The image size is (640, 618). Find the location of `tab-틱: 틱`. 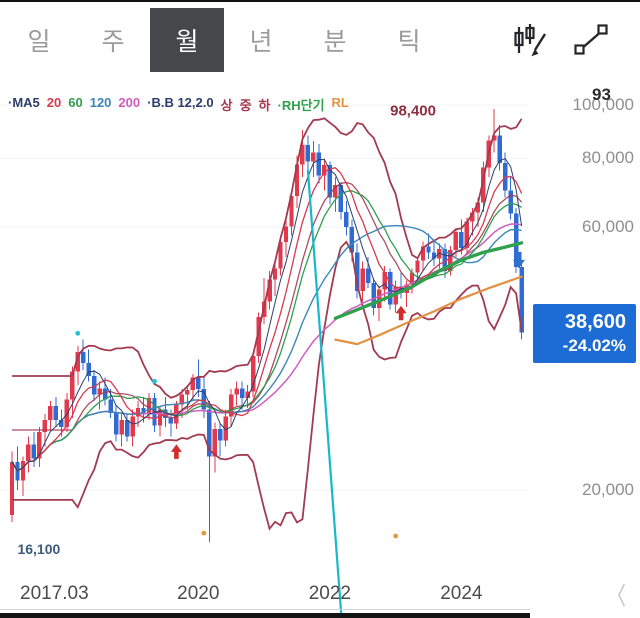

tab-틱: 틱 is located at coordinates (409, 42).